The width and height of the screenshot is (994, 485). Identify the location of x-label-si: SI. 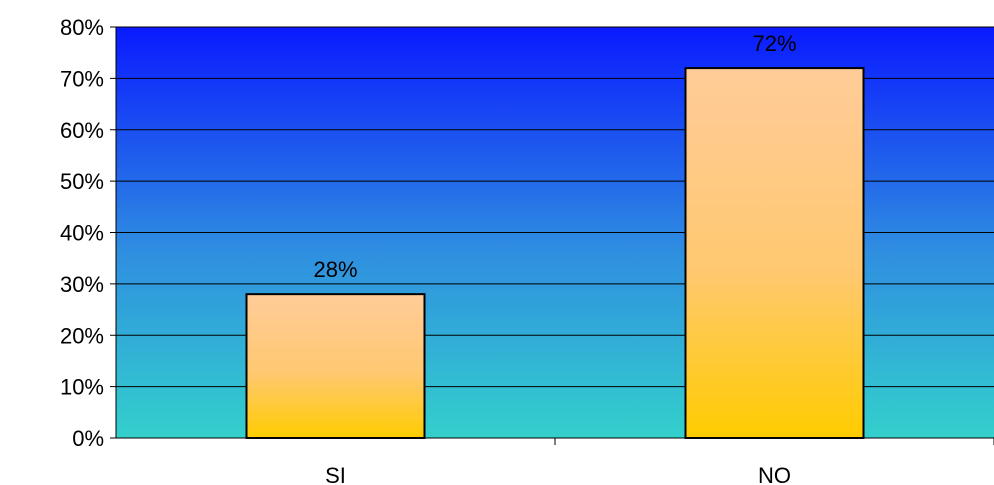
(335, 474).